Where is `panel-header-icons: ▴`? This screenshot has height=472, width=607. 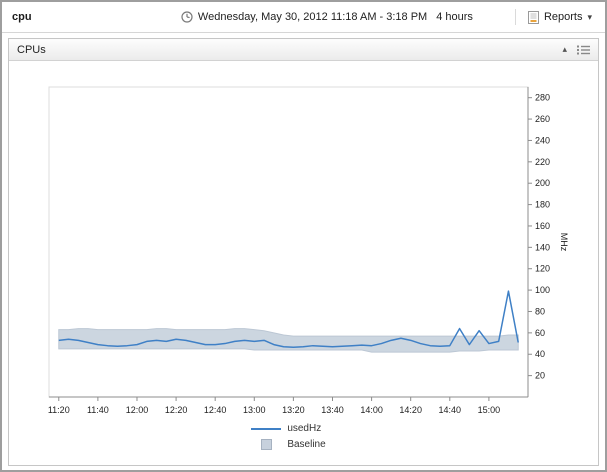
panel-header-icons: ▴ is located at coordinates (576, 50).